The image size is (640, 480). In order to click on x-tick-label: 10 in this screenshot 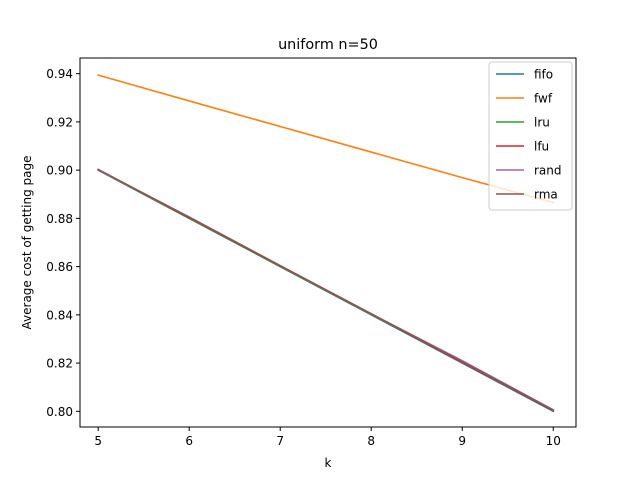, I will do `click(553, 441)`.